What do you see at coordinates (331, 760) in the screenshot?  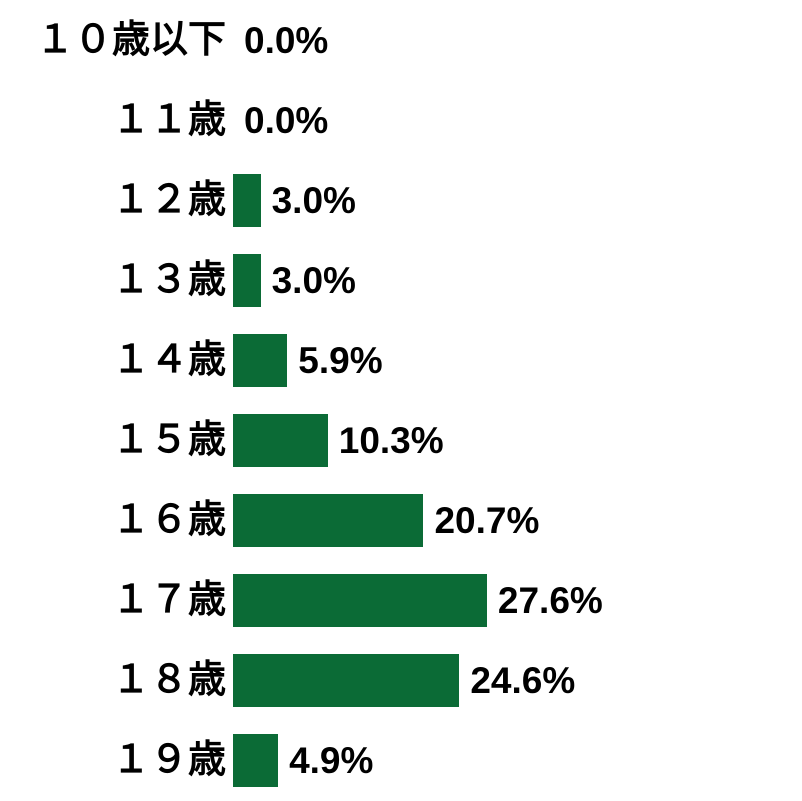 I see `value-label: 4.9%` at bounding box center [331, 760].